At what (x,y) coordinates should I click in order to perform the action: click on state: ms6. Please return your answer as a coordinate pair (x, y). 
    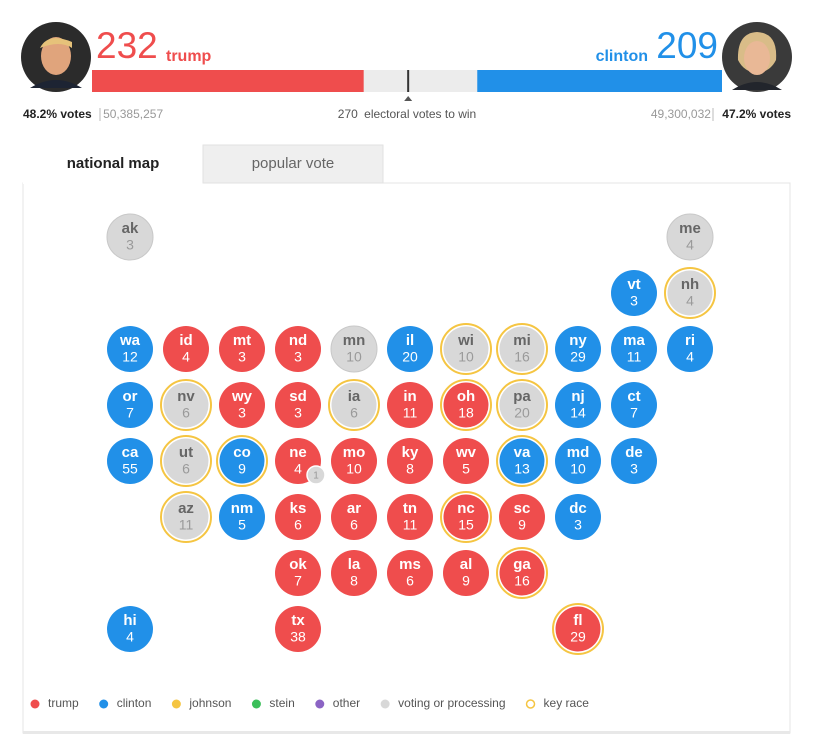
    Looking at the image, I should click on (410, 573).